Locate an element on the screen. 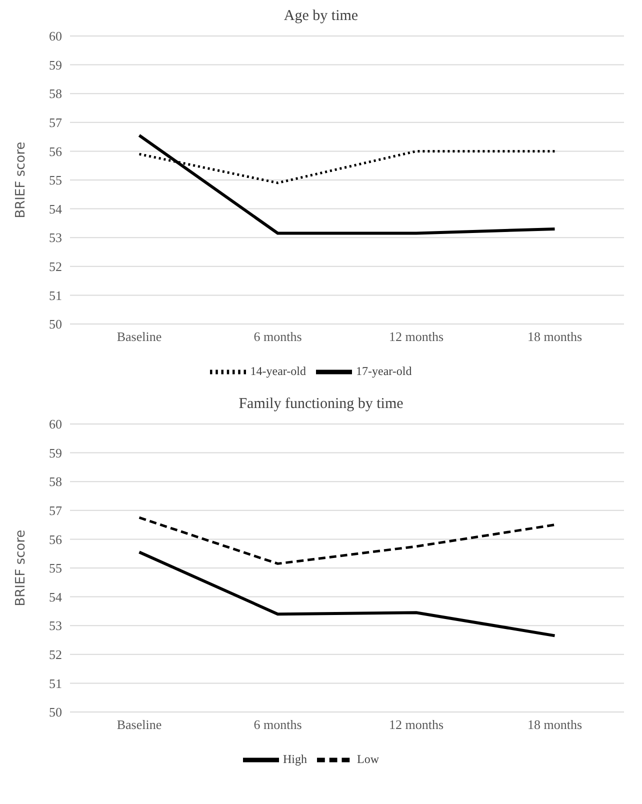 The height and width of the screenshot is (804, 642). legend-label: High is located at coordinates (295, 759).